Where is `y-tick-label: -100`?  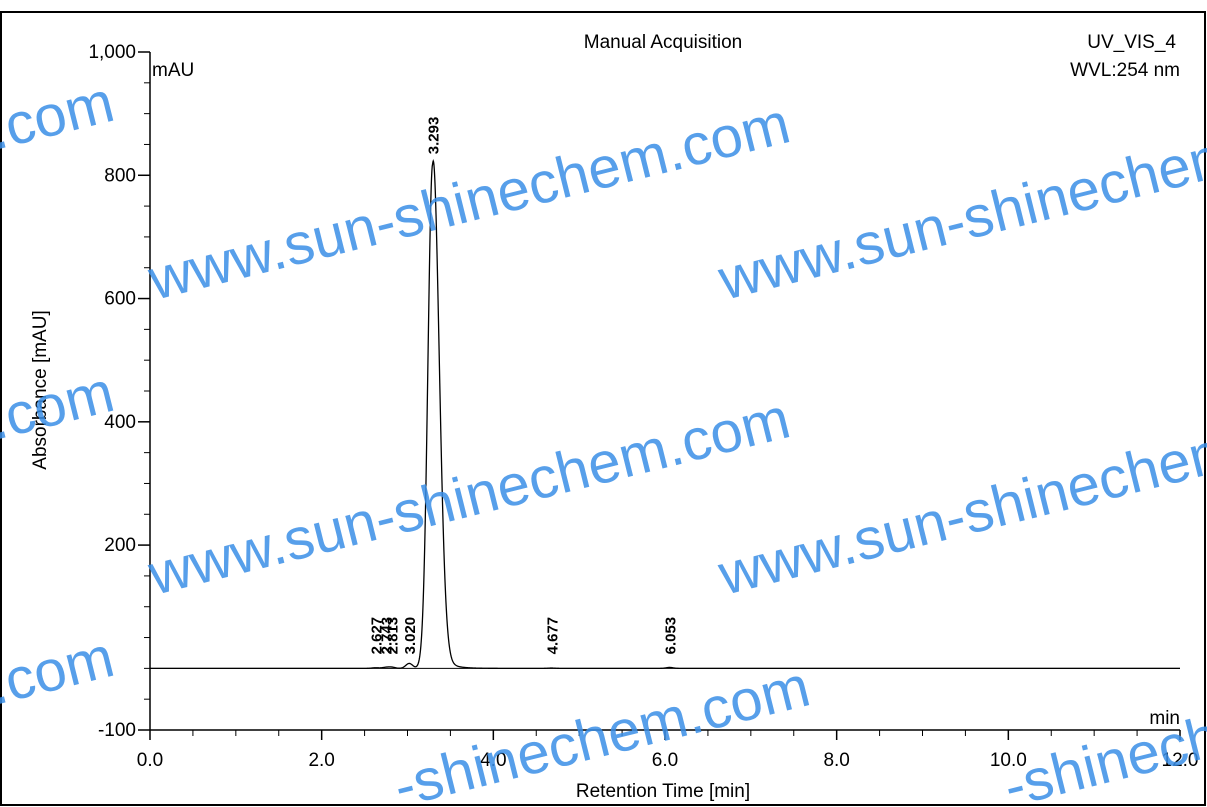 y-tick-label: -100 is located at coordinates (117, 730).